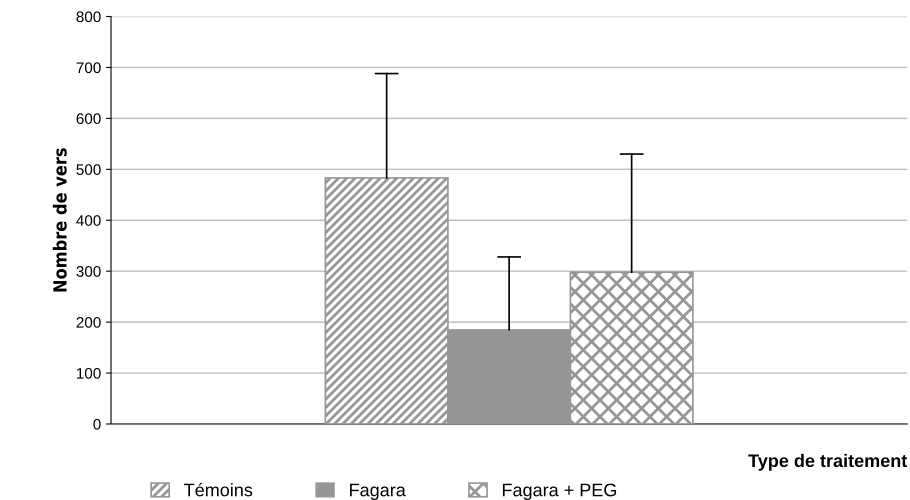 This screenshot has width=910, height=500. What do you see at coordinates (88, 68) in the screenshot?
I see `y-tick-label: 700` at bounding box center [88, 68].